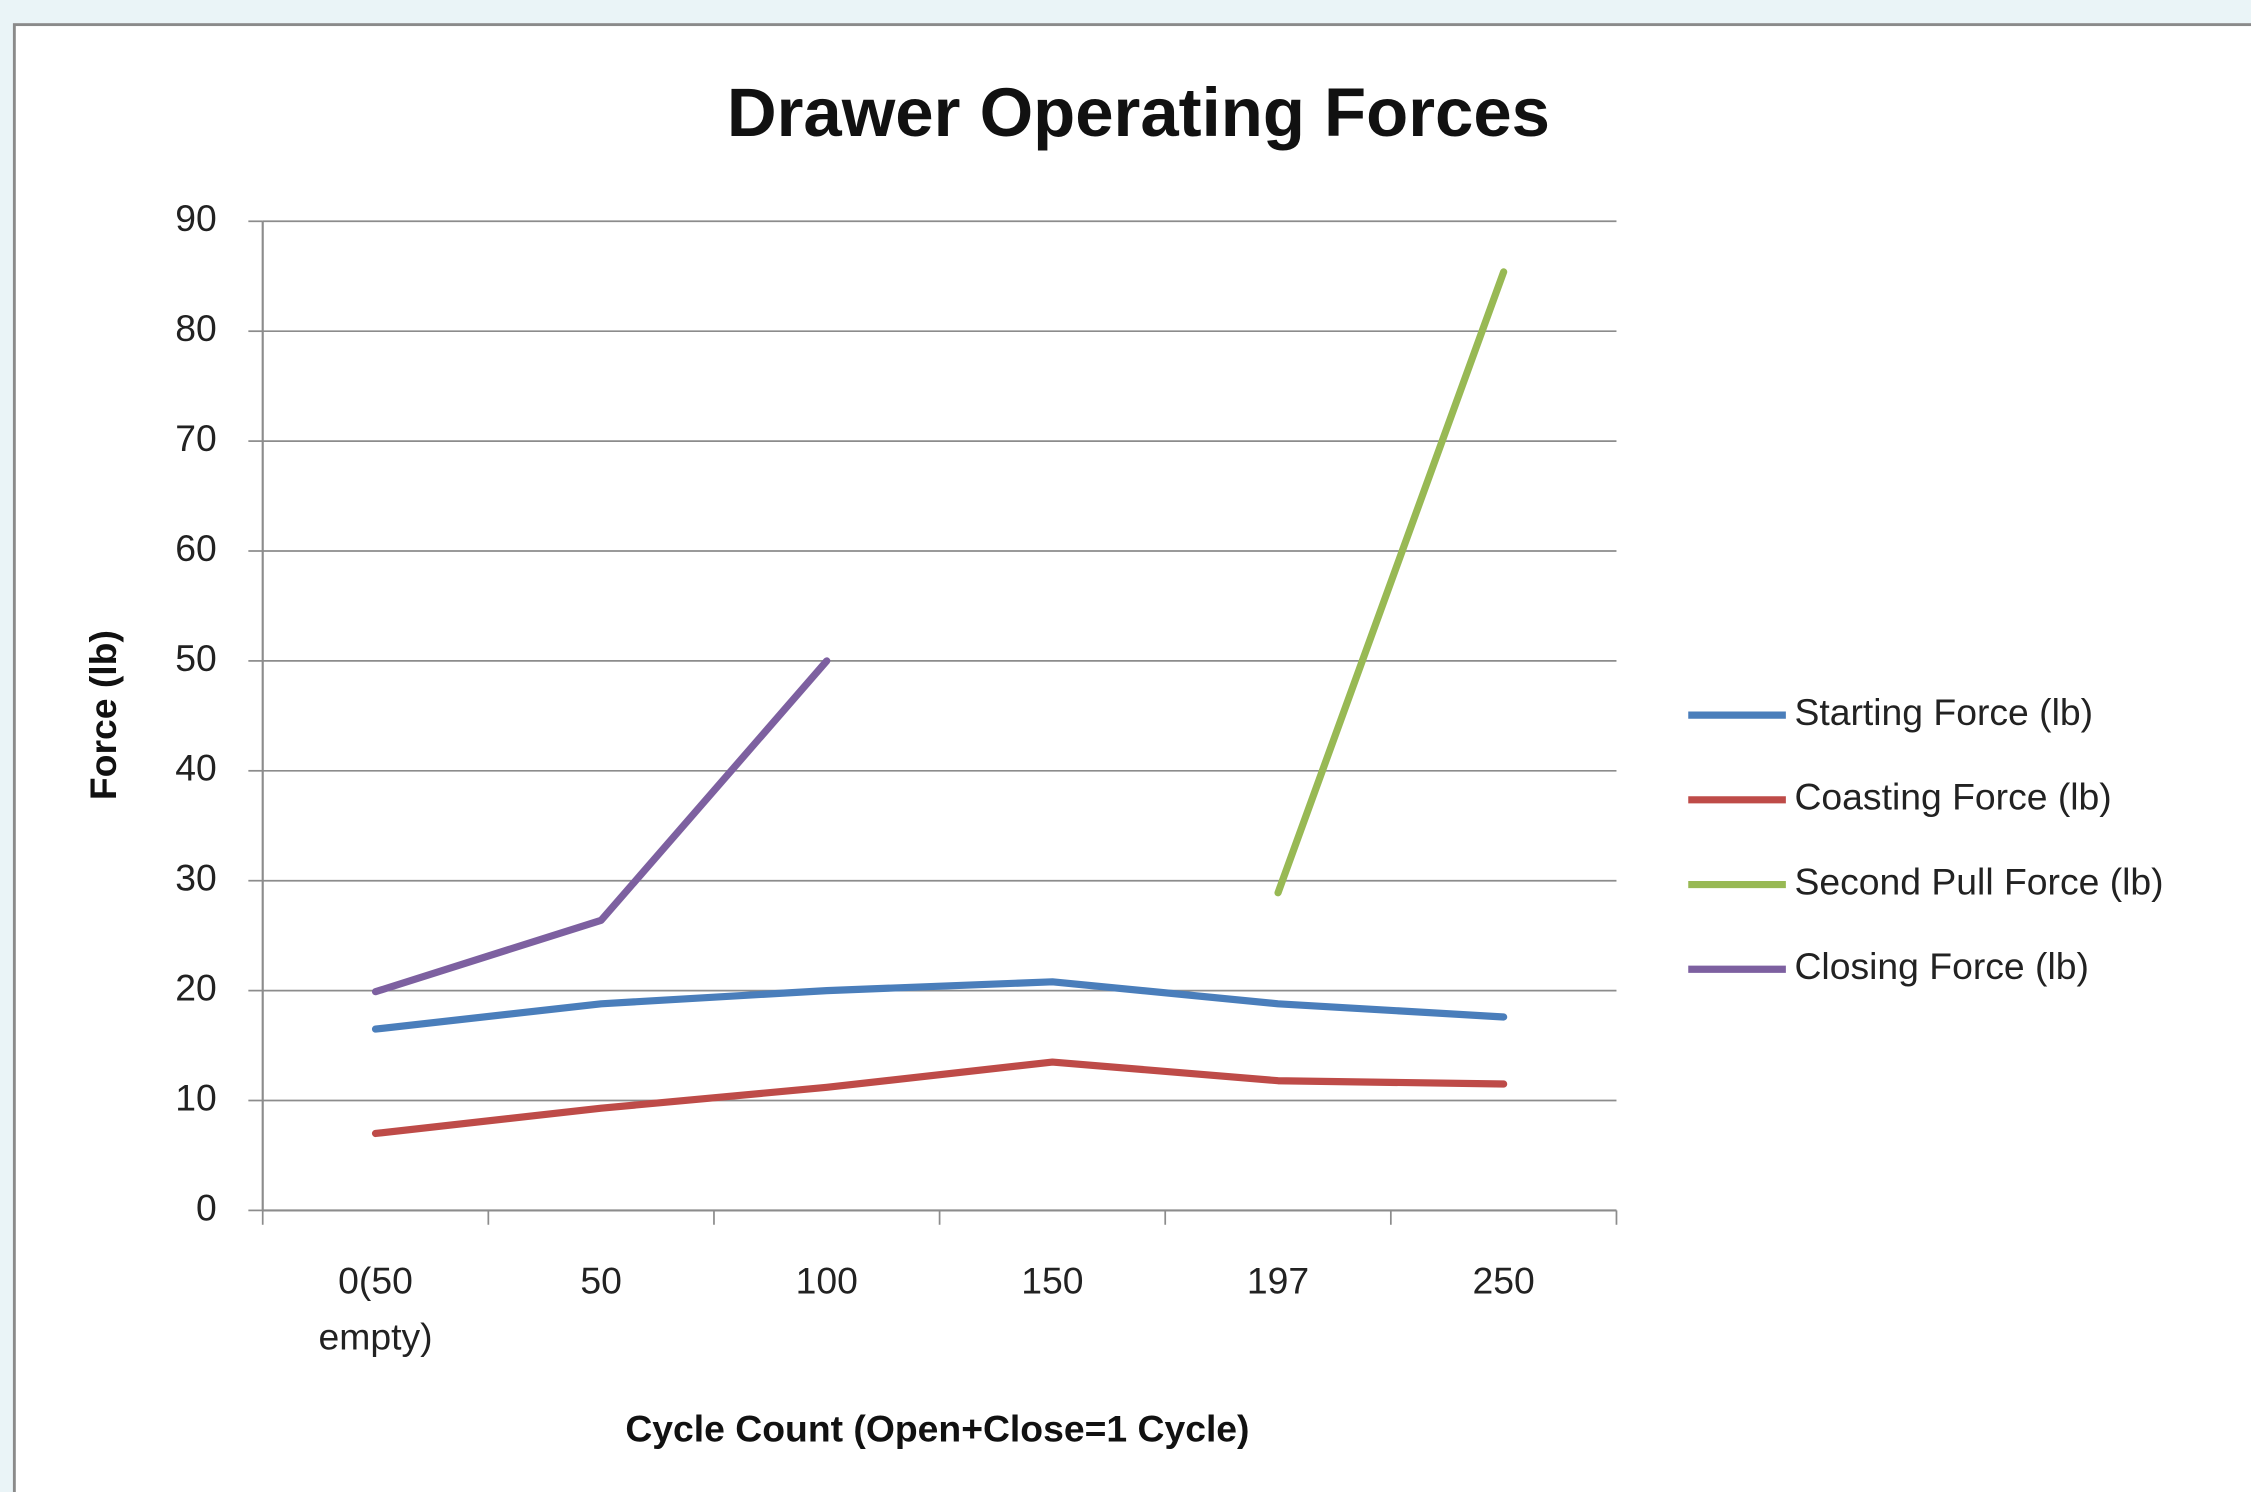 Image resolution: width=2251 pixels, height=1492 pixels. What do you see at coordinates (196, 328) in the screenshot?
I see `y-tick-label: 80` at bounding box center [196, 328].